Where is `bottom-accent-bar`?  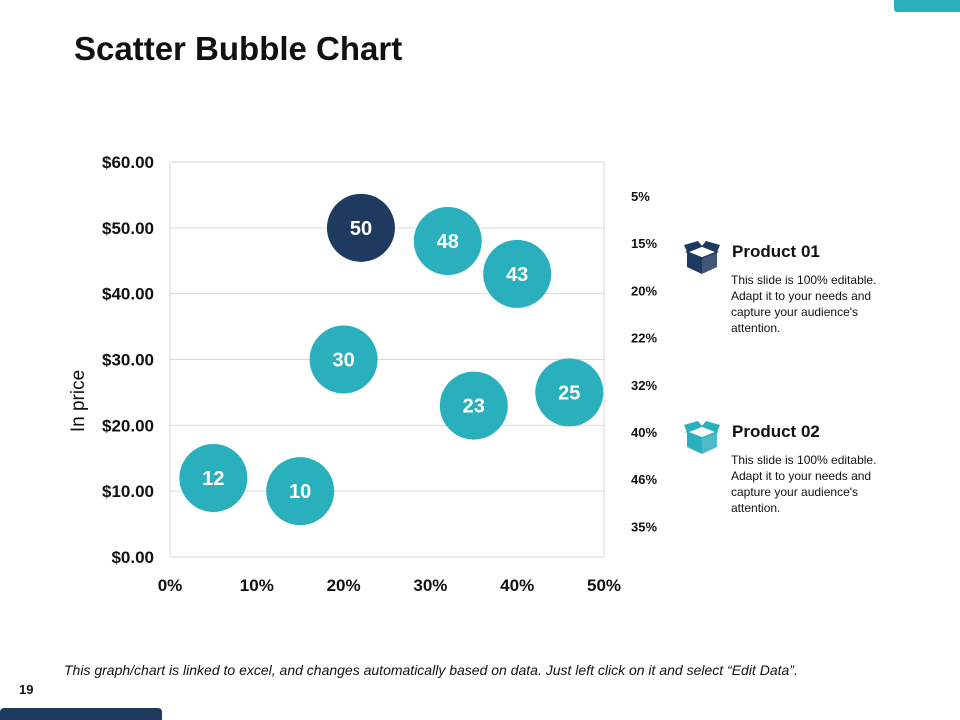
bottom-accent-bar is located at coordinates (81, 714).